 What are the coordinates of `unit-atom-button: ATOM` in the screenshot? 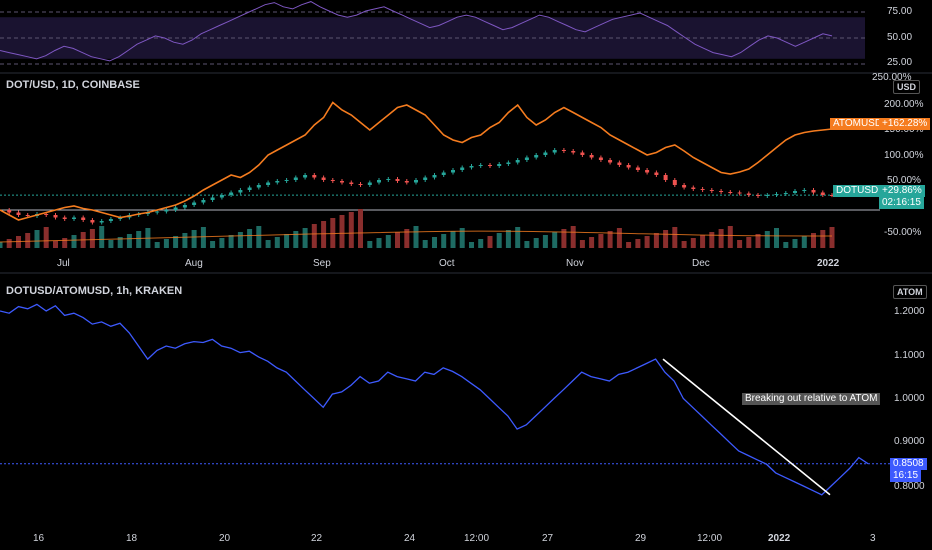 It's located at (910, 292).